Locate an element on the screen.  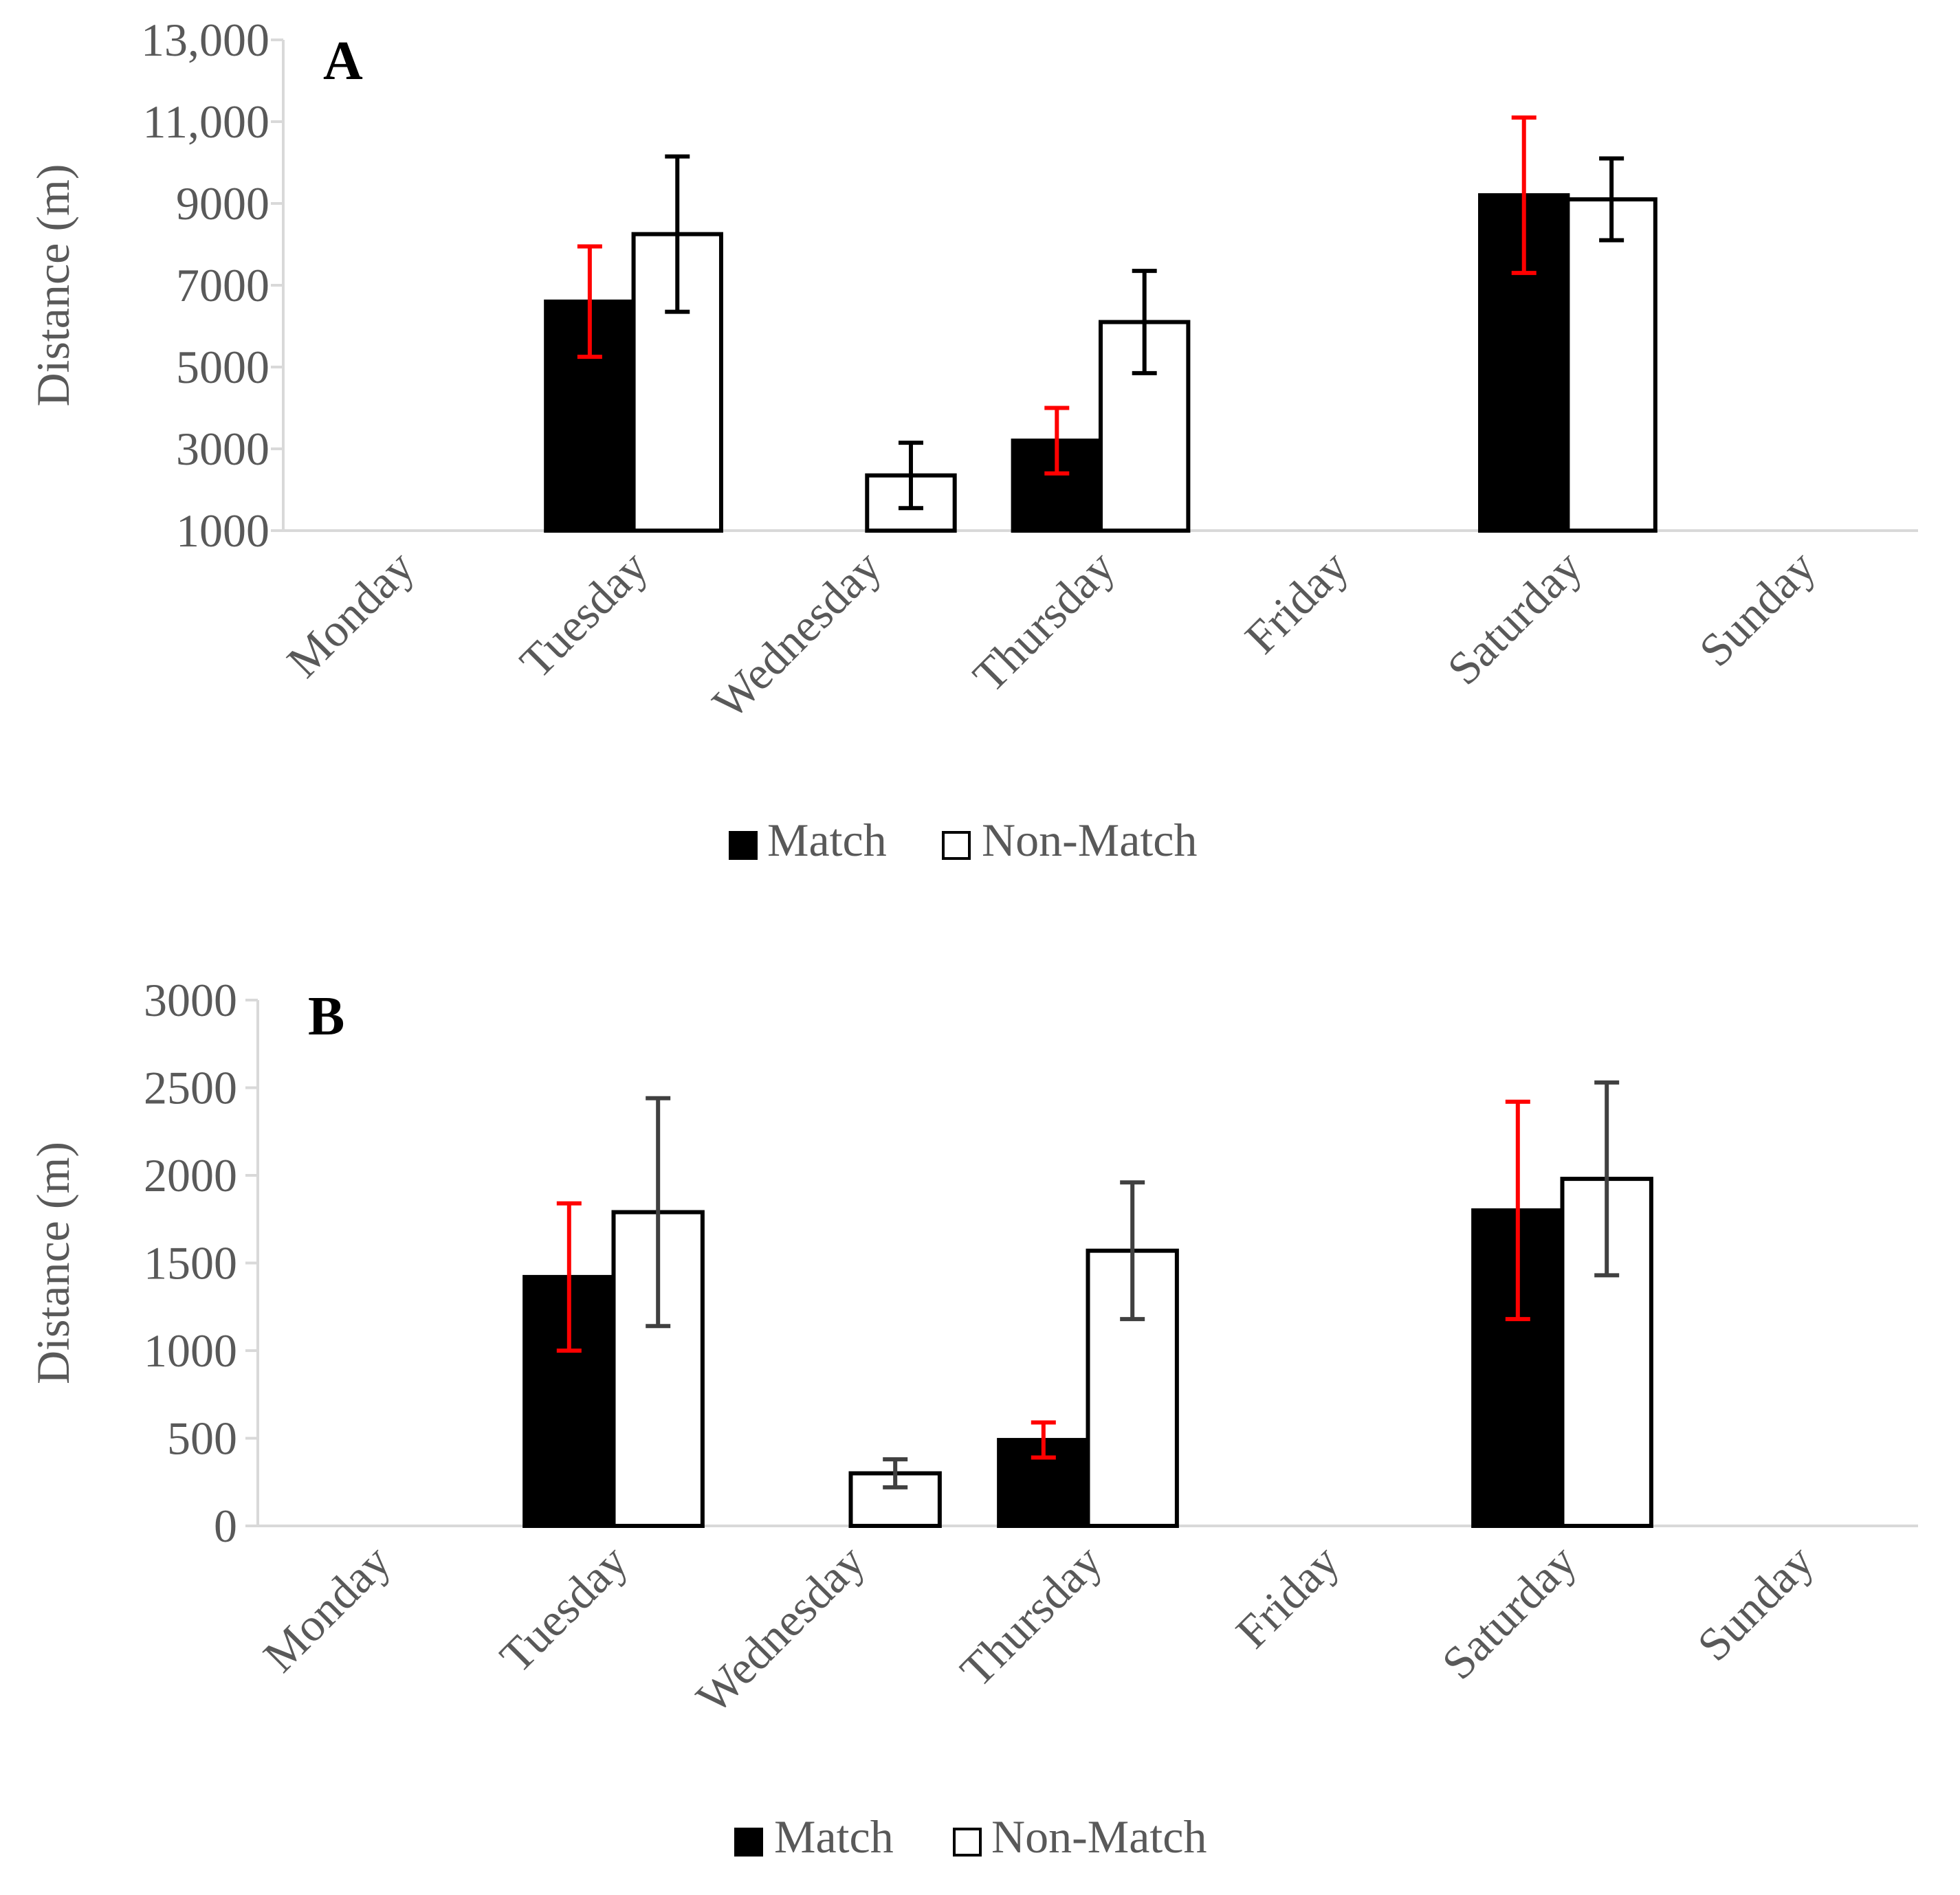
y-tick-label: 5000 is located at coordinates (223, 367).